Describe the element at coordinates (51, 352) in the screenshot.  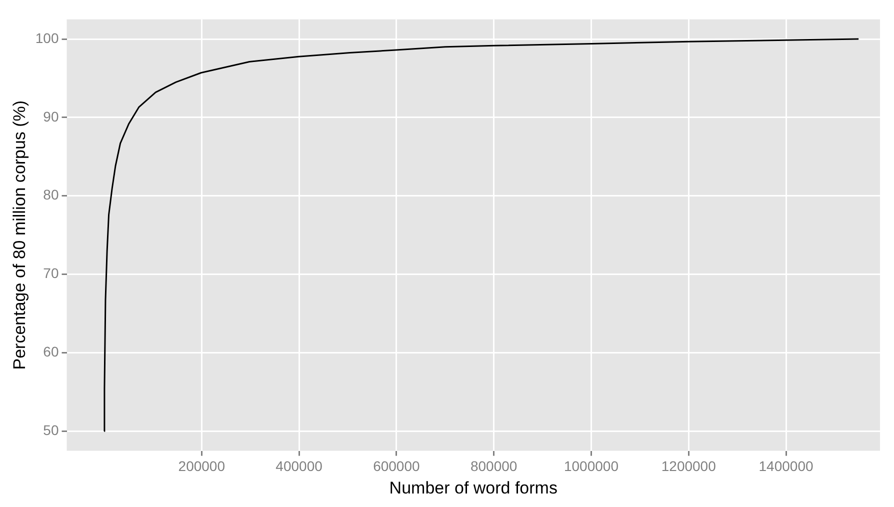
I see `y-tick-label: 60` at that location.